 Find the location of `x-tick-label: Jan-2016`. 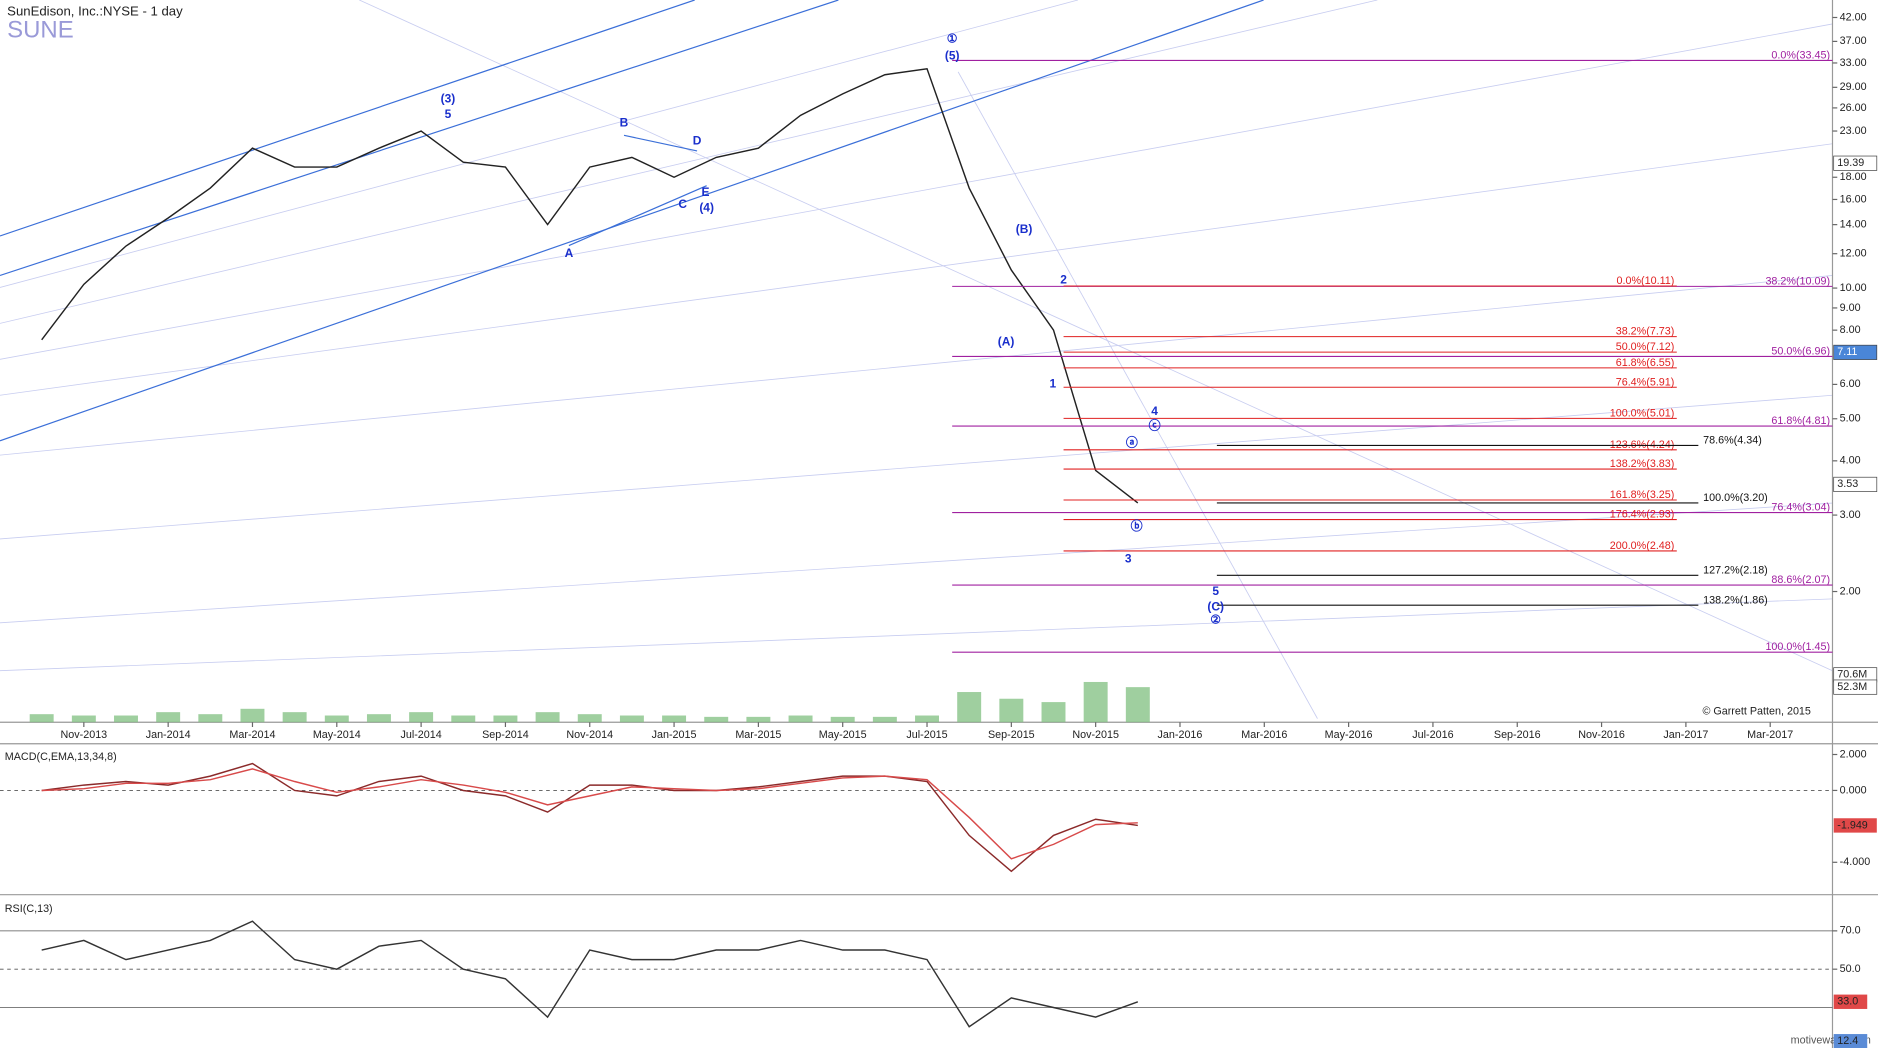

x-tick-label: Jan-2016 is located at coordinates (1180, 735).